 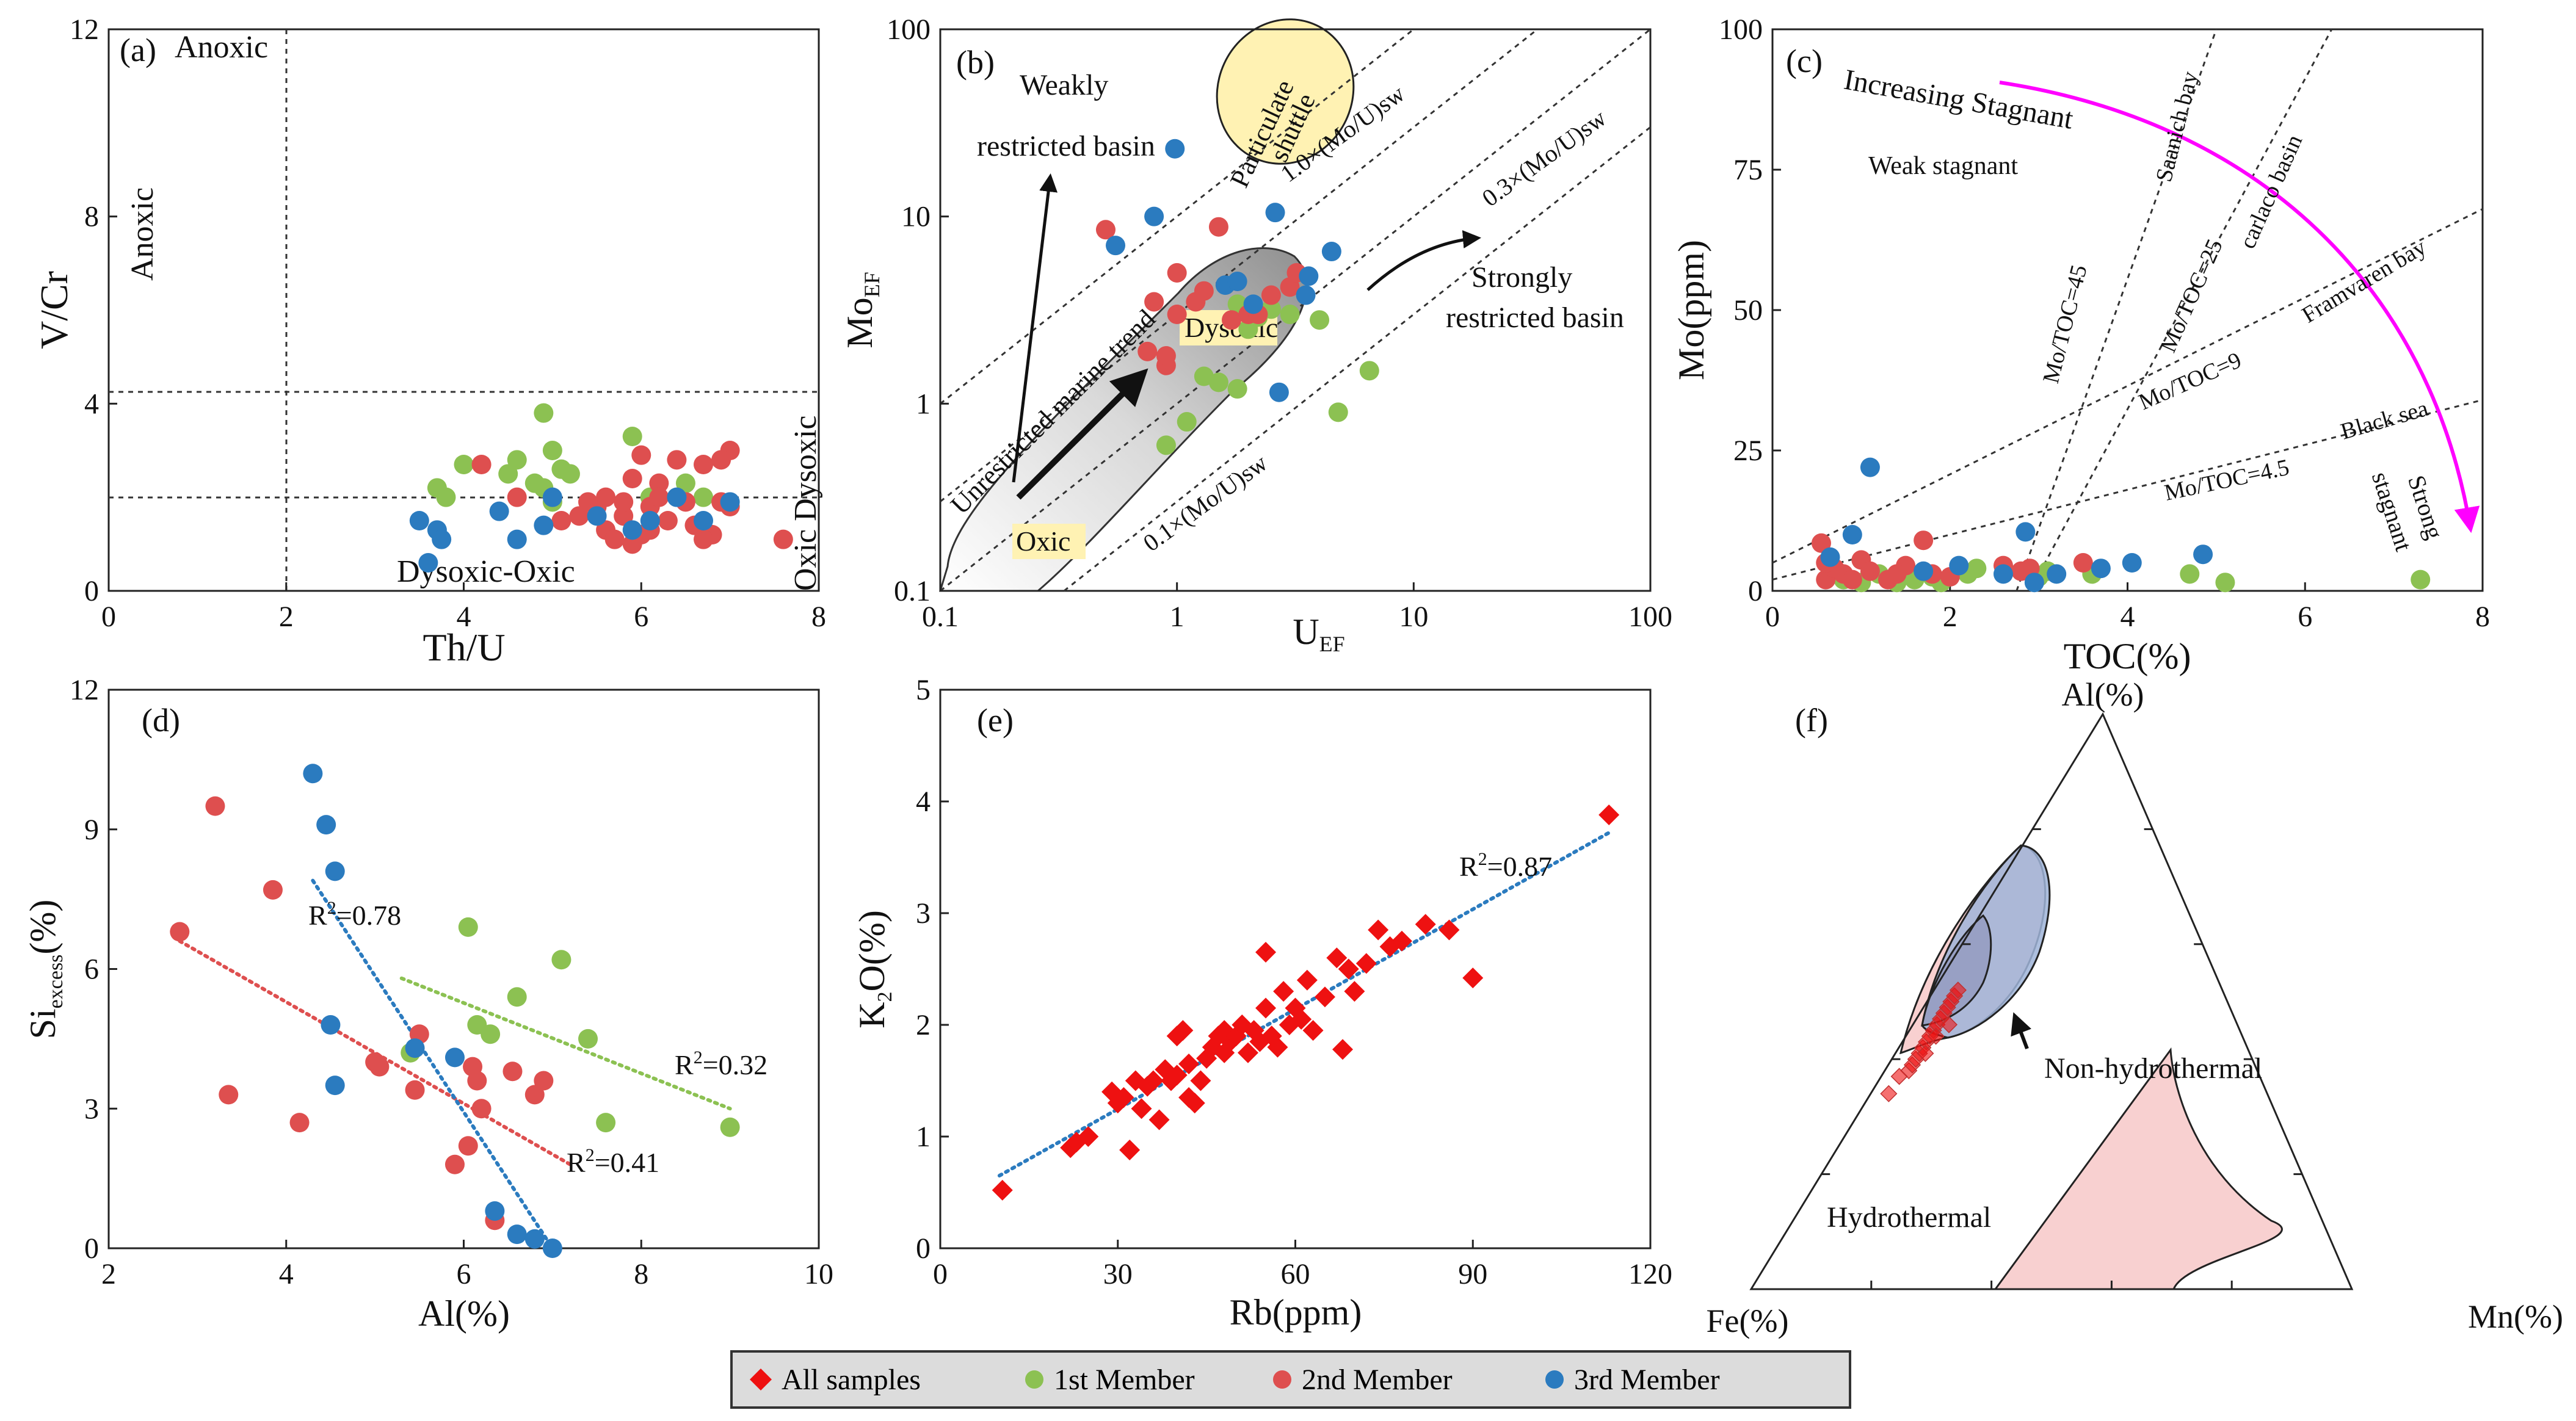 I want to click on panel-c-r45b-label: Mo/TOC=4.5, so click(x=2226, y=481).